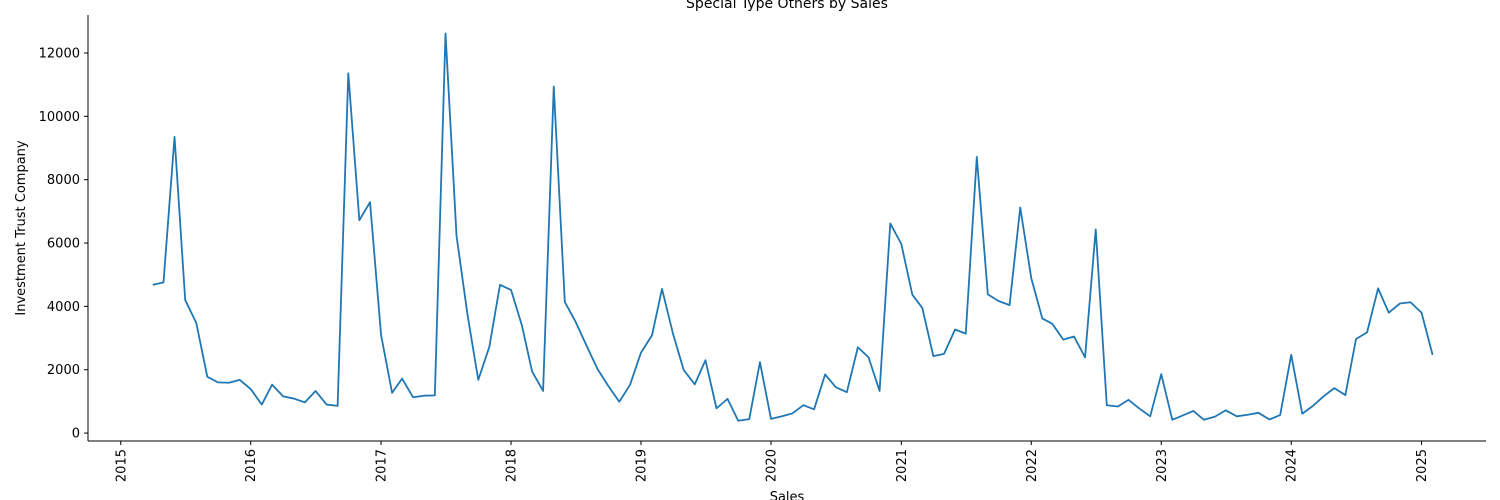  I want to click on x-tick-label: 2022, so click(1032, 465).